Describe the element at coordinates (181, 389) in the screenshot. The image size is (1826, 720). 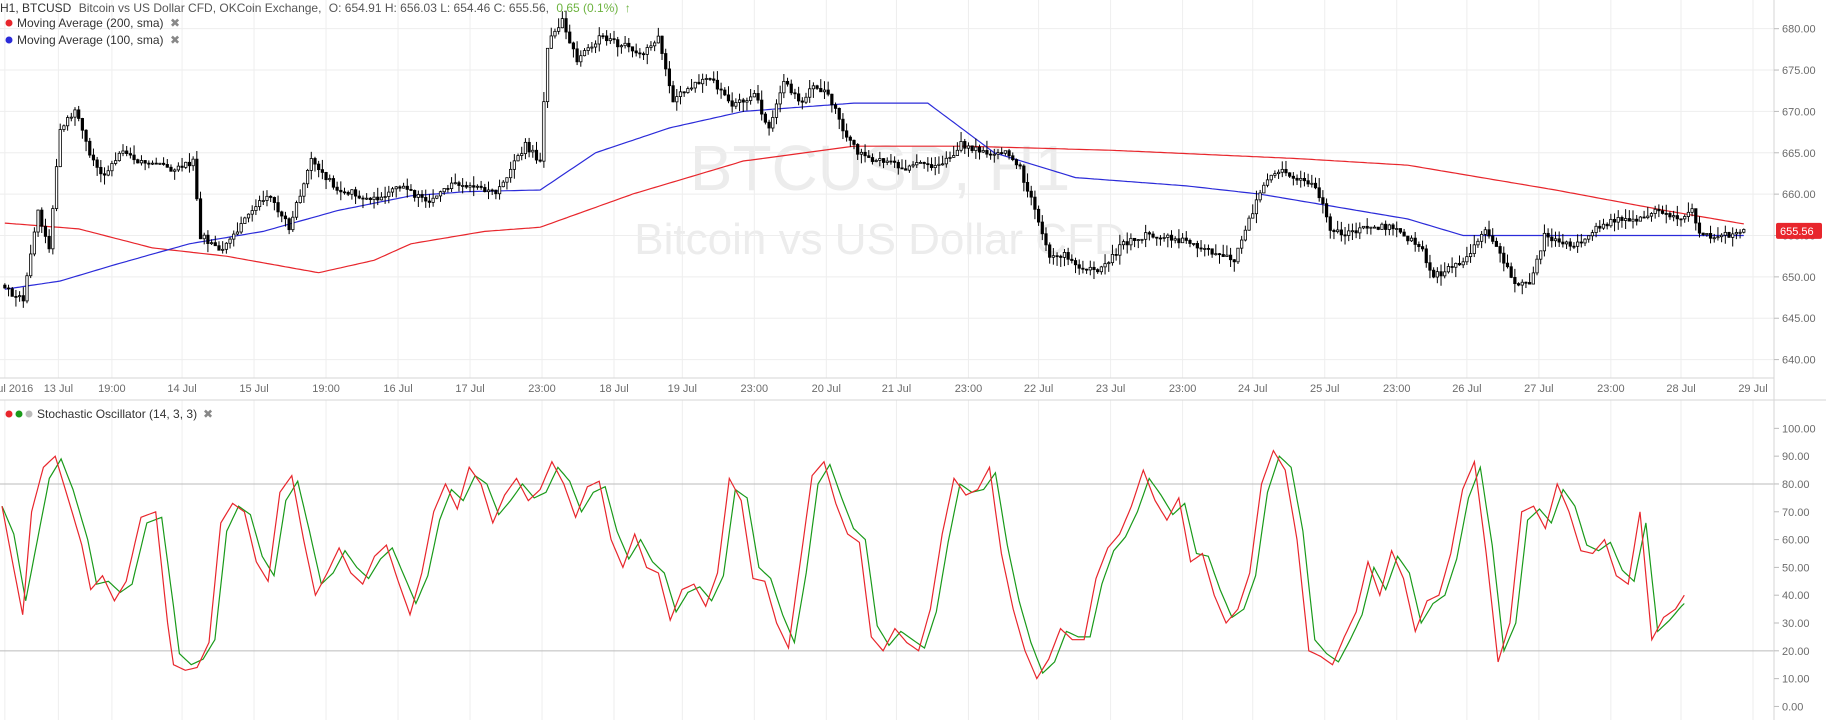
I see `x-tick-label: 14 Jul` at that location.